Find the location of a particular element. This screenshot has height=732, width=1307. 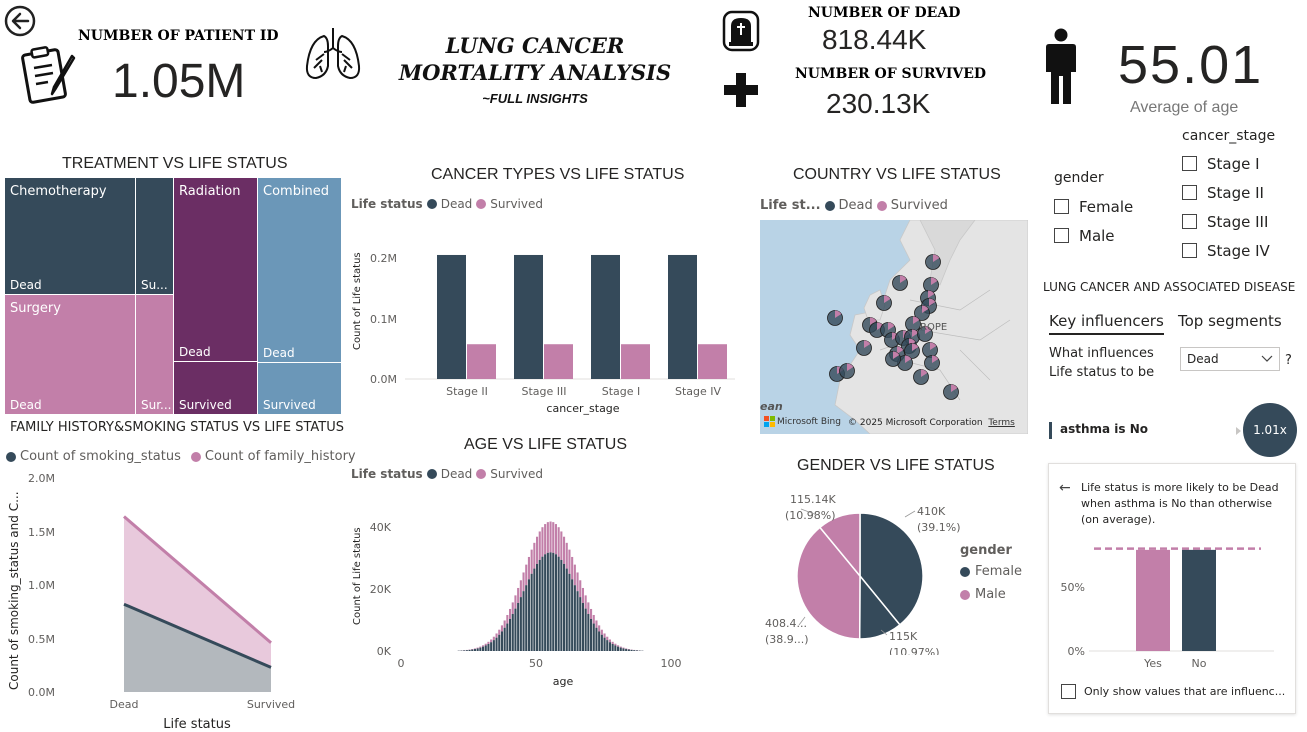

bar-survived-stage-iii is located at coordinates (558, 361).